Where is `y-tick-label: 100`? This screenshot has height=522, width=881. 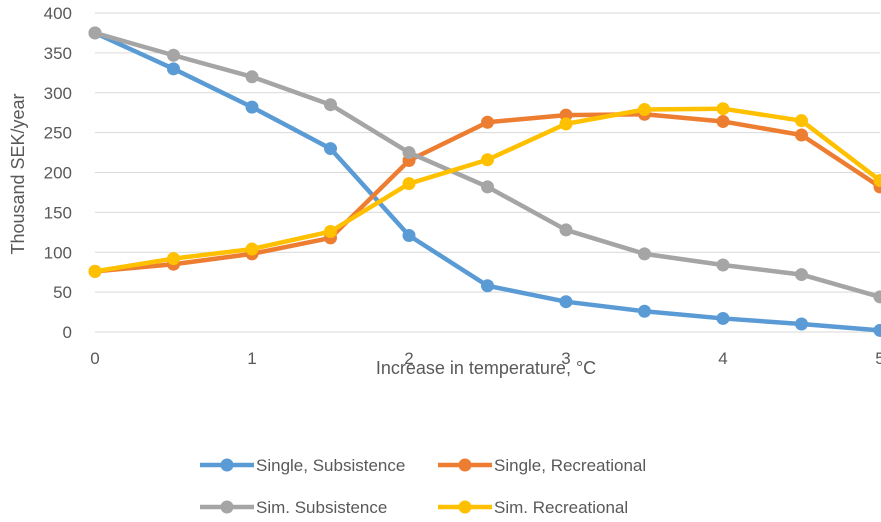
y-tick-label: 100 is located at coordinates (58, 252).